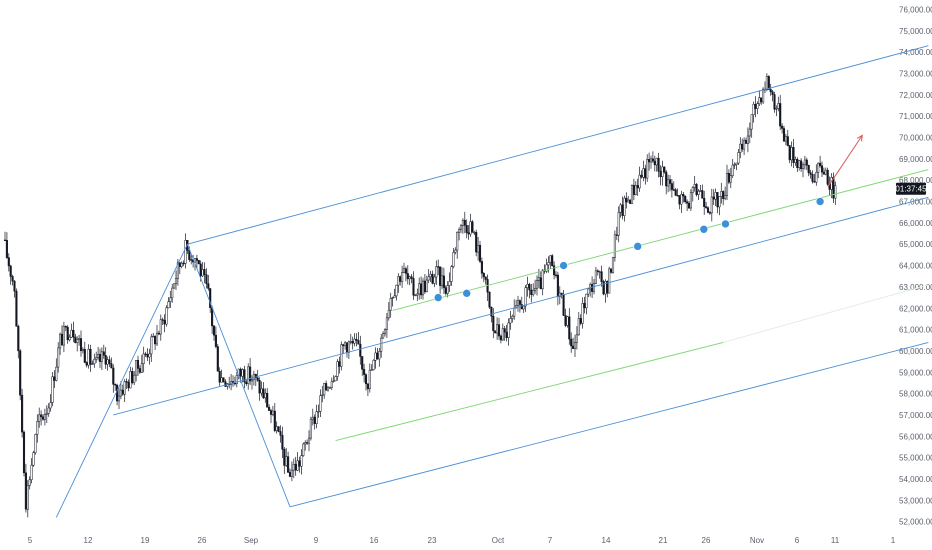  I want to click on y-tick-label: 73,000.00, so click(915, 73).